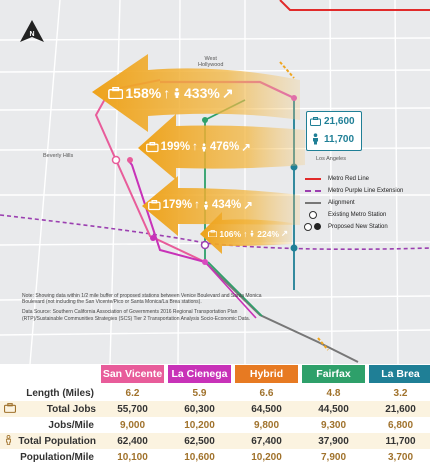  I want to click on callout-3: 106% ↑ 224% ↗, so click(248, 233).